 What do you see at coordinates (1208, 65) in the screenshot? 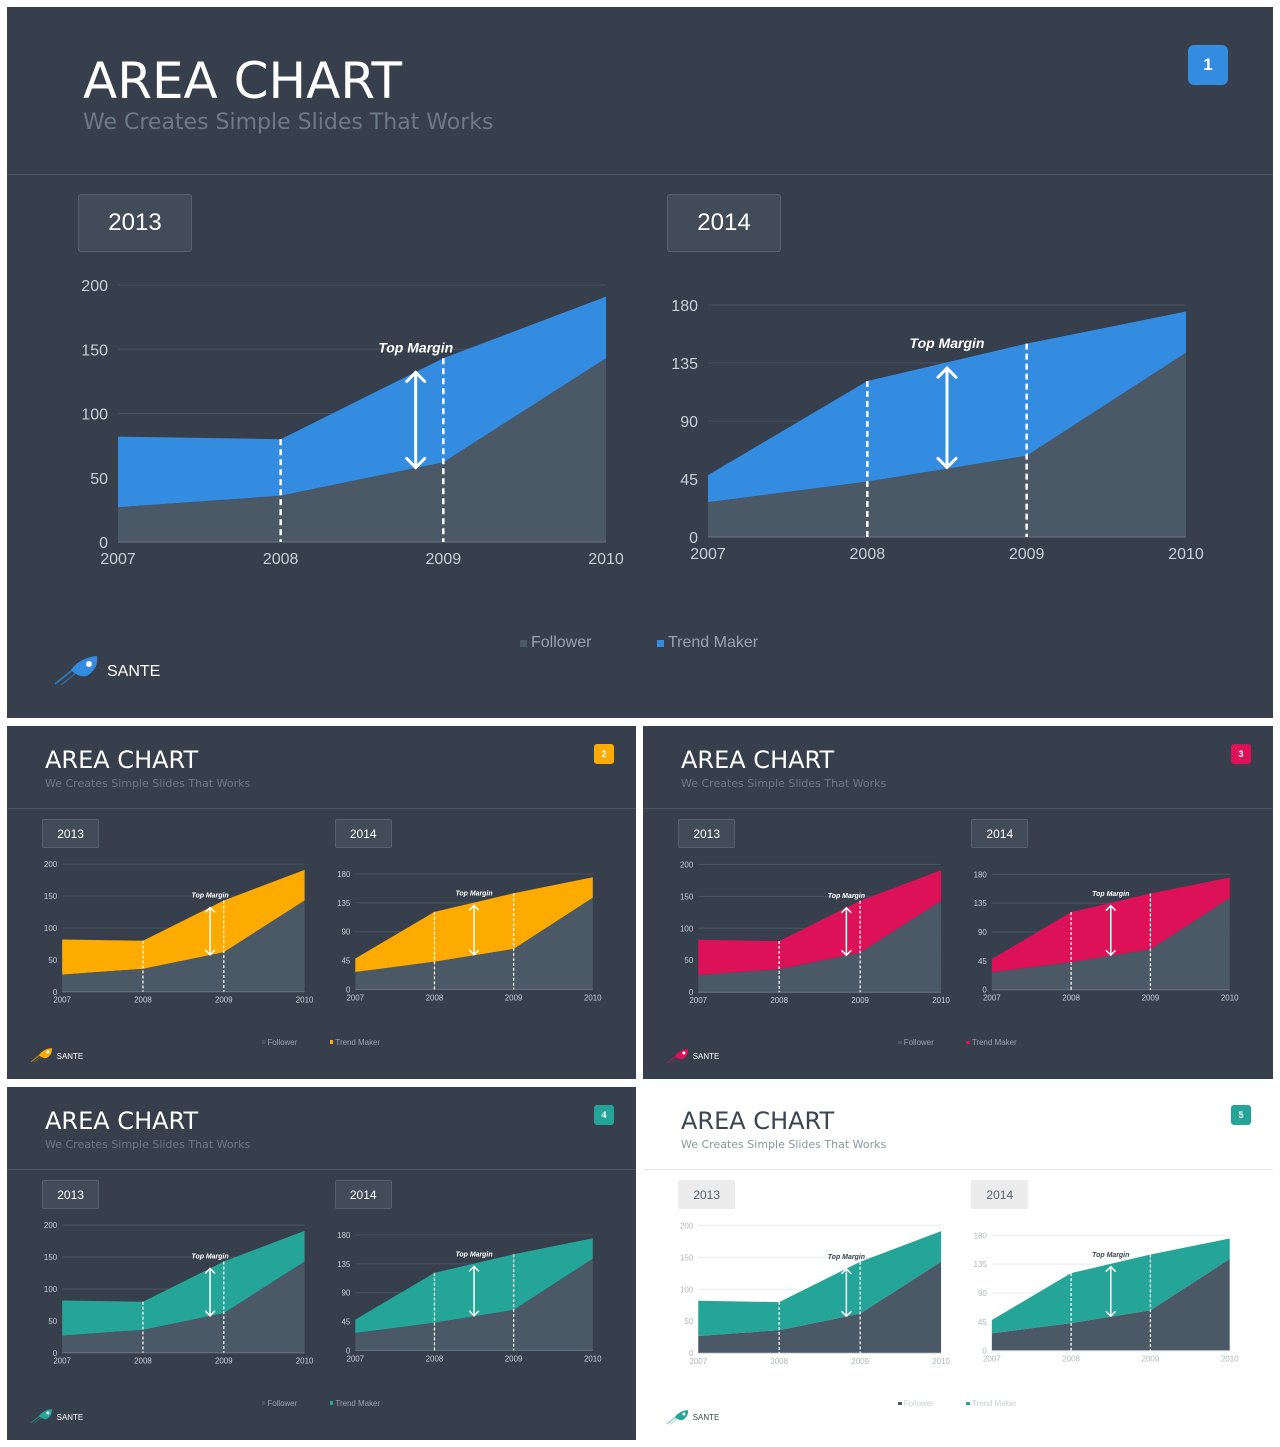
I see `slide-number-badge: 1` at bounding box center [1208, 65].